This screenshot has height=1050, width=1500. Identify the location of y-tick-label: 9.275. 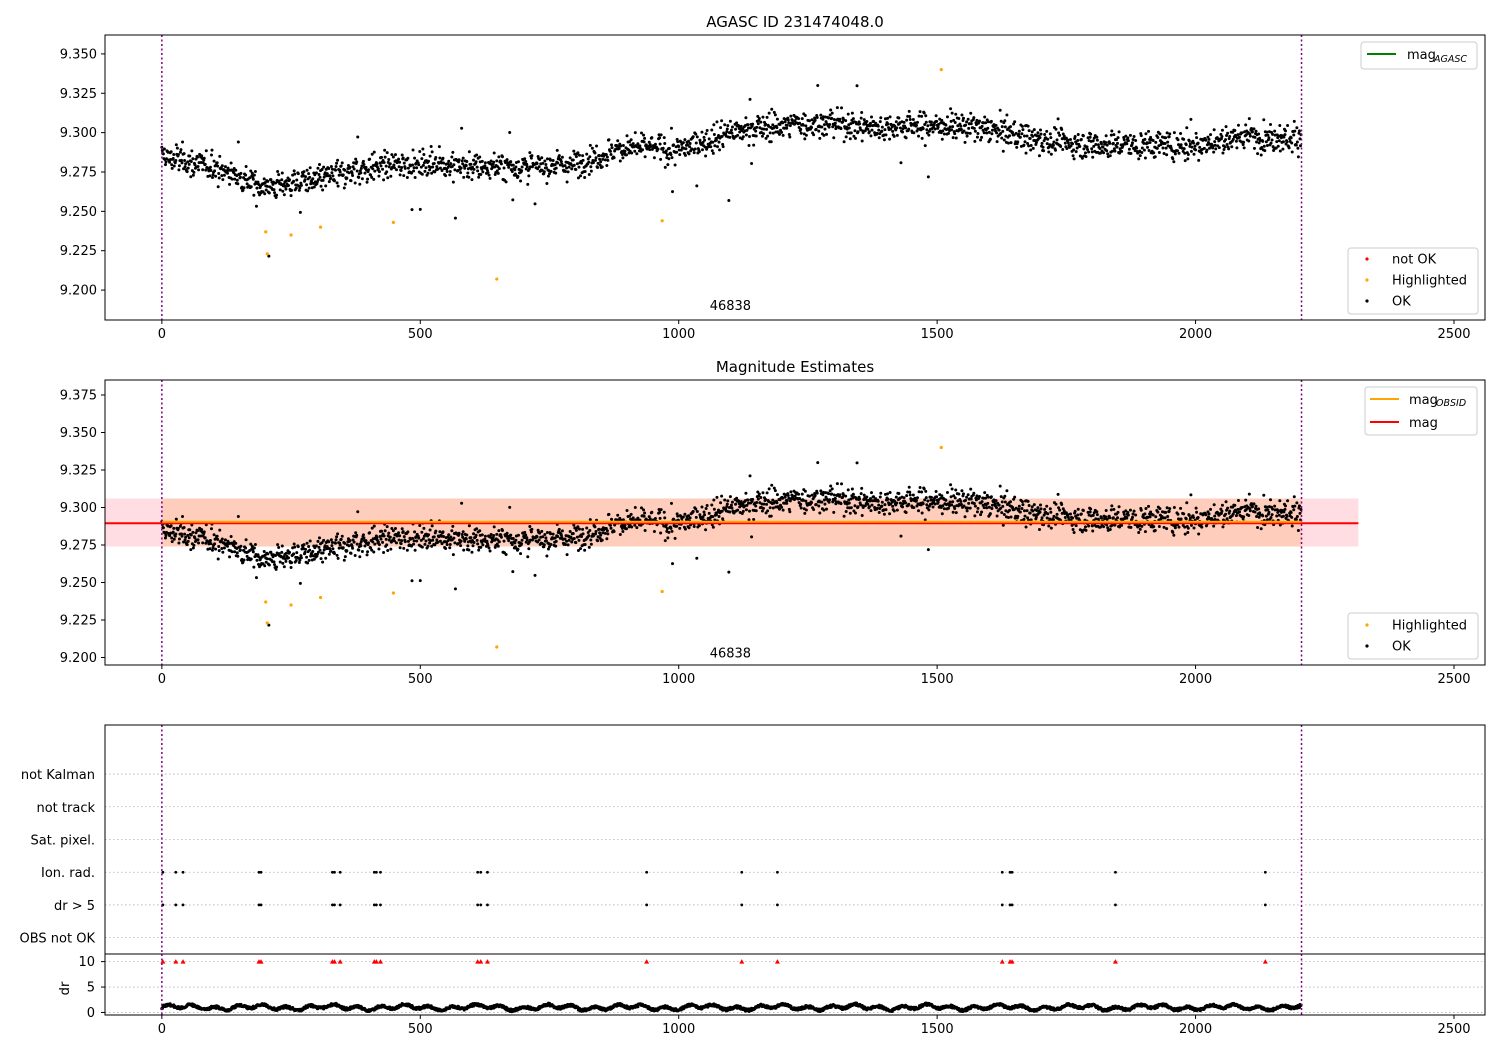
(78, 546).